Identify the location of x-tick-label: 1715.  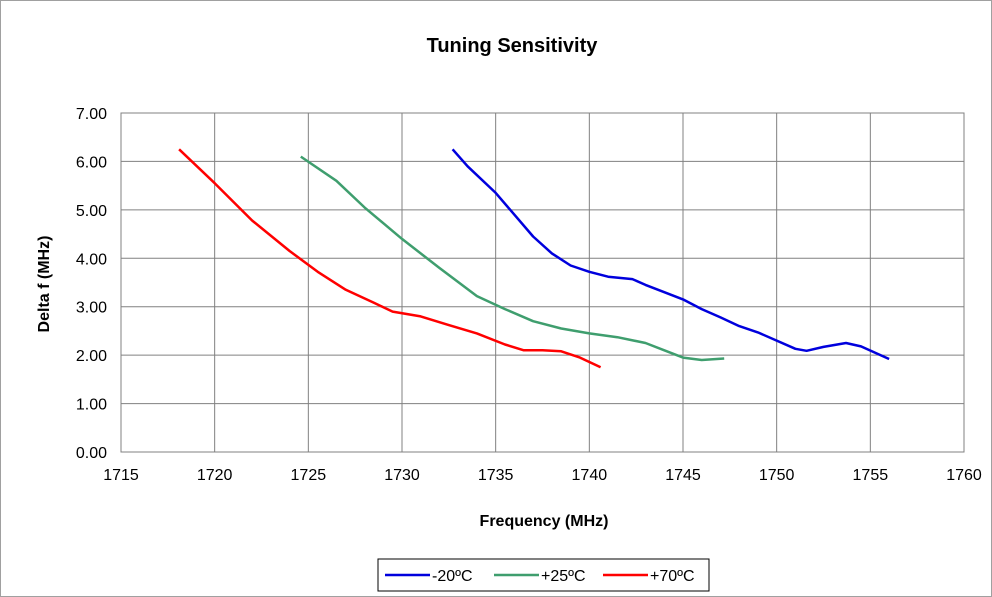
(121, 475).